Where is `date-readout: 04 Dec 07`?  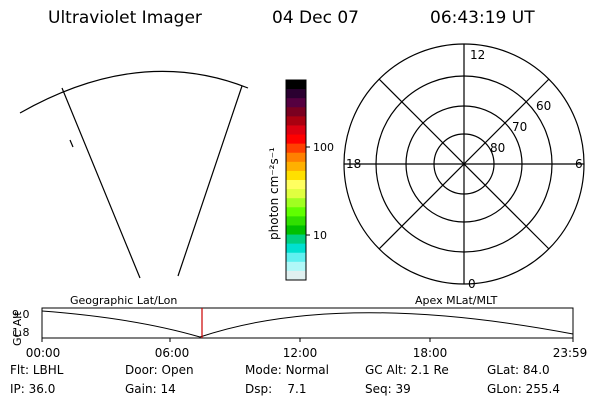
date-readout: 04 Dec 07 is located at coordinates (315, 18).